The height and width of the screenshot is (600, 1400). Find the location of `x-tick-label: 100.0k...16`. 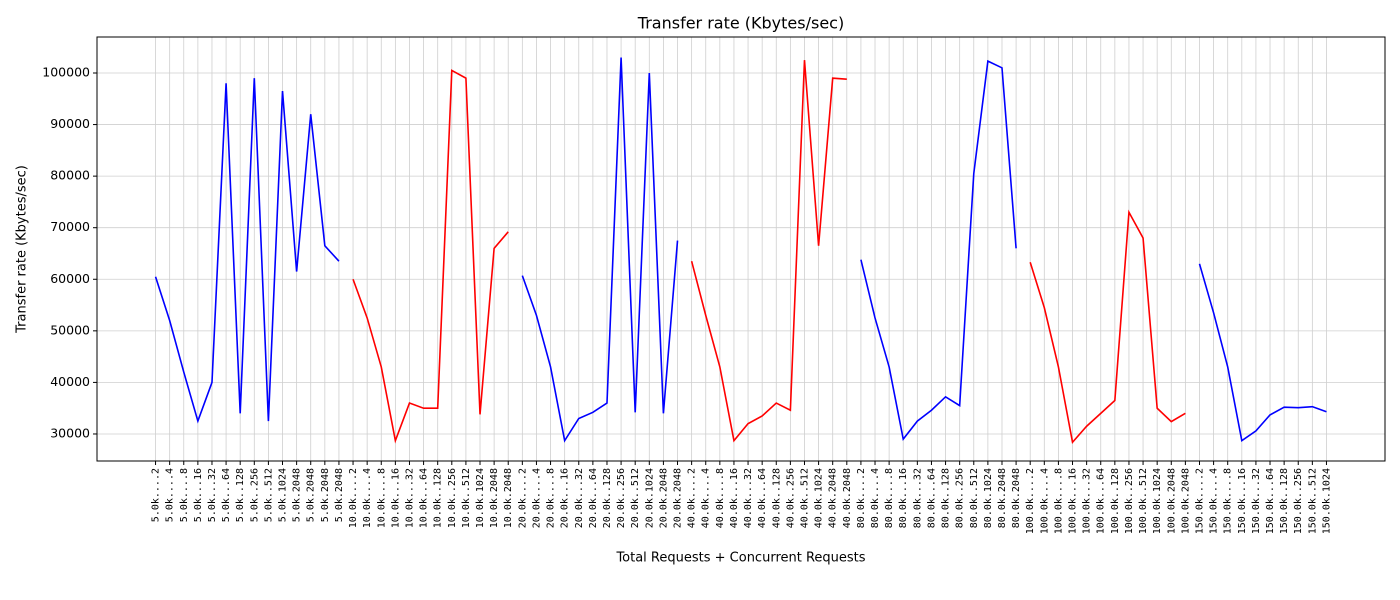

x-tick-label: 100.0k...16 is located at coordinates (1073, 501).